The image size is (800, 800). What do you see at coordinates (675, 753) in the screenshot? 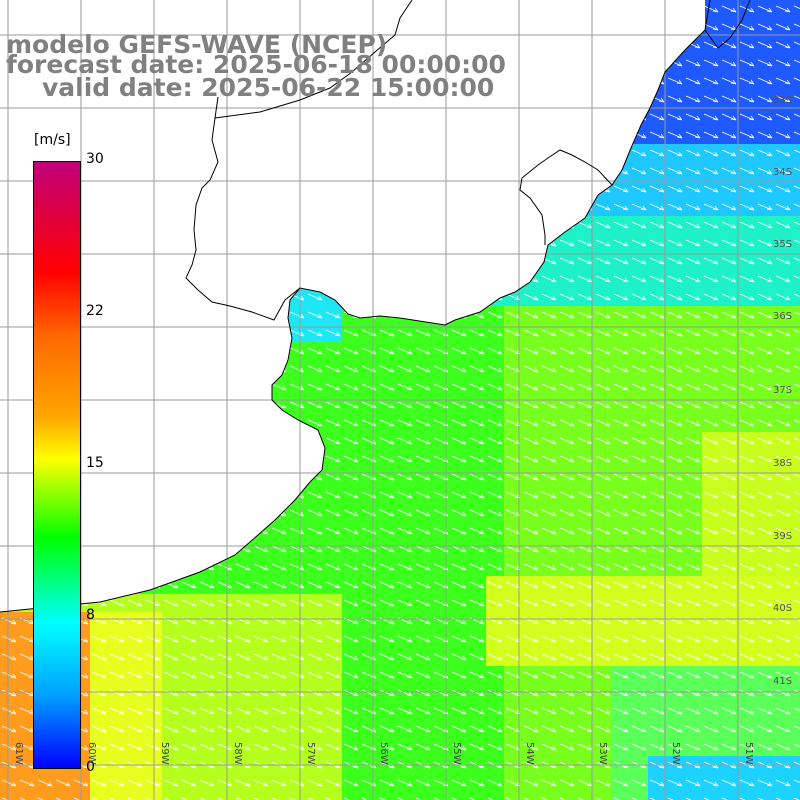
I see `longitude-label: 52W` at bounding box center [675, 753].